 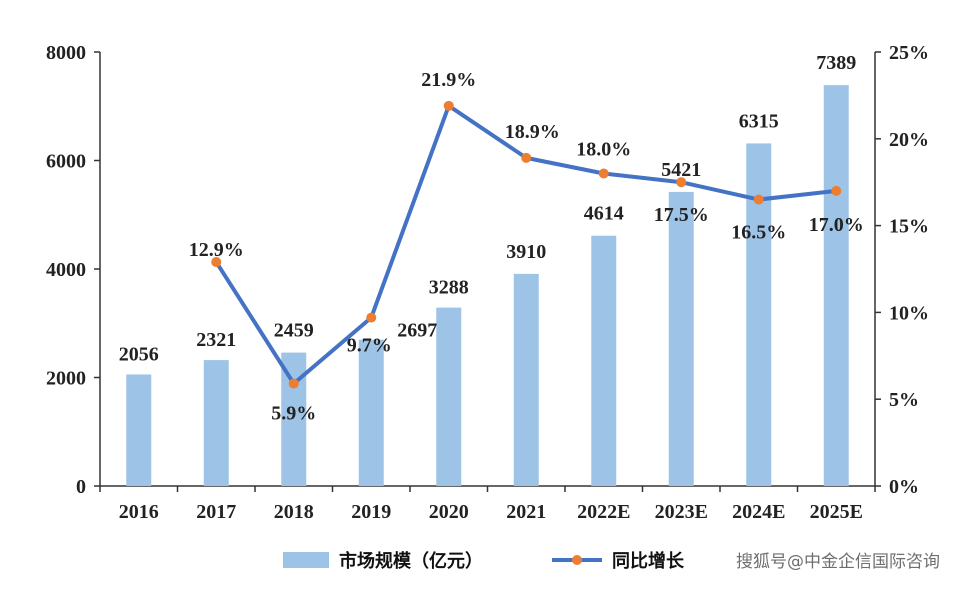 I want to click on x-tick-label: 2016, so click(x=139, y=512).